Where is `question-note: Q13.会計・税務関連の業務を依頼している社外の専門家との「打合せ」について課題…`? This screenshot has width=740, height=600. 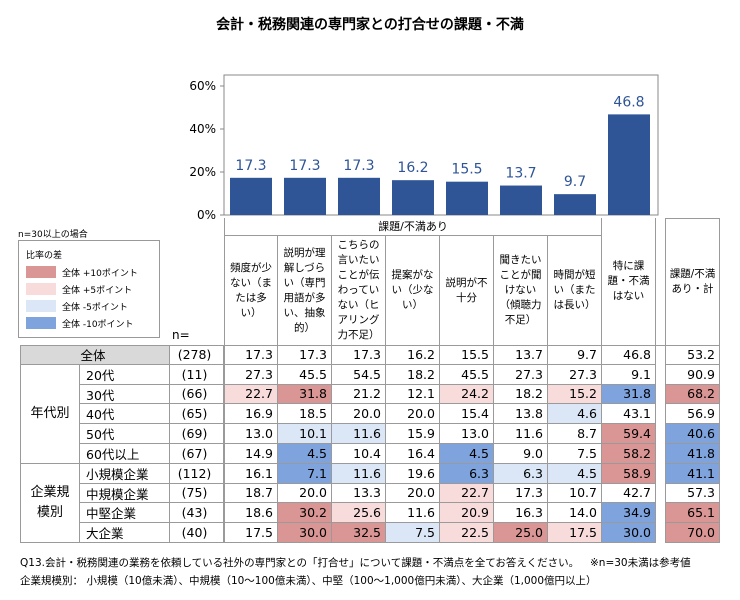 question-note: Q13.会計・税務関連の業務を依頼している社外の専門家との「打合せ」について課題… is located at coordinates (300, 563).